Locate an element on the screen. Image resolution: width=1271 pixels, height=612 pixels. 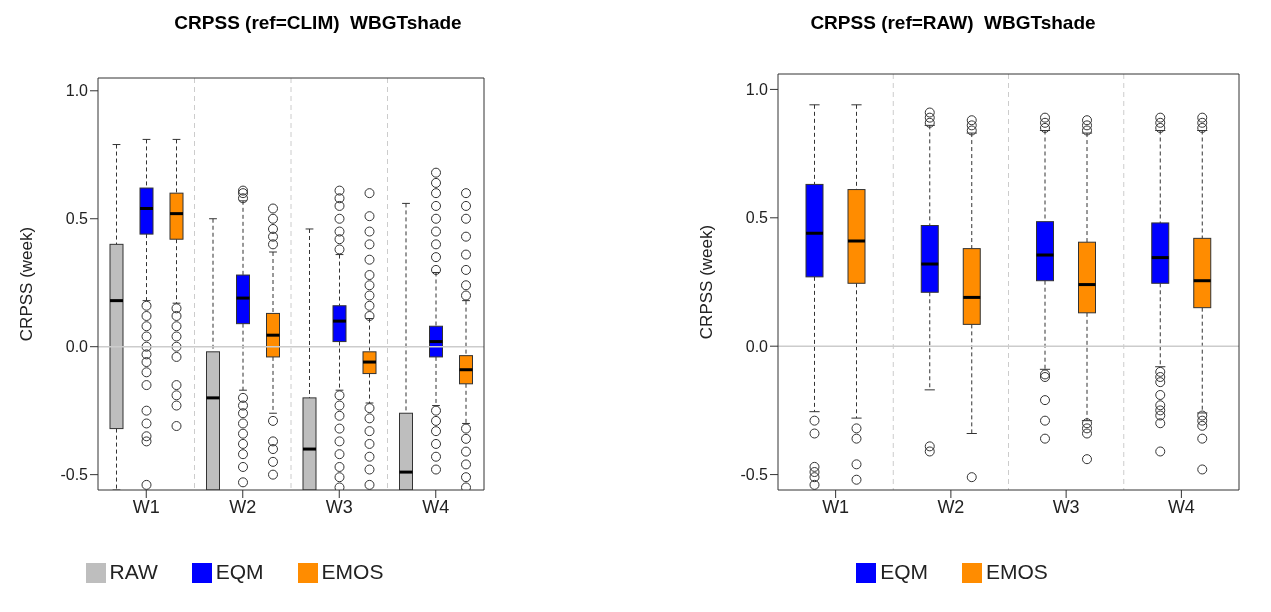
legend-label: RAW is located at coordinates (133, 571).